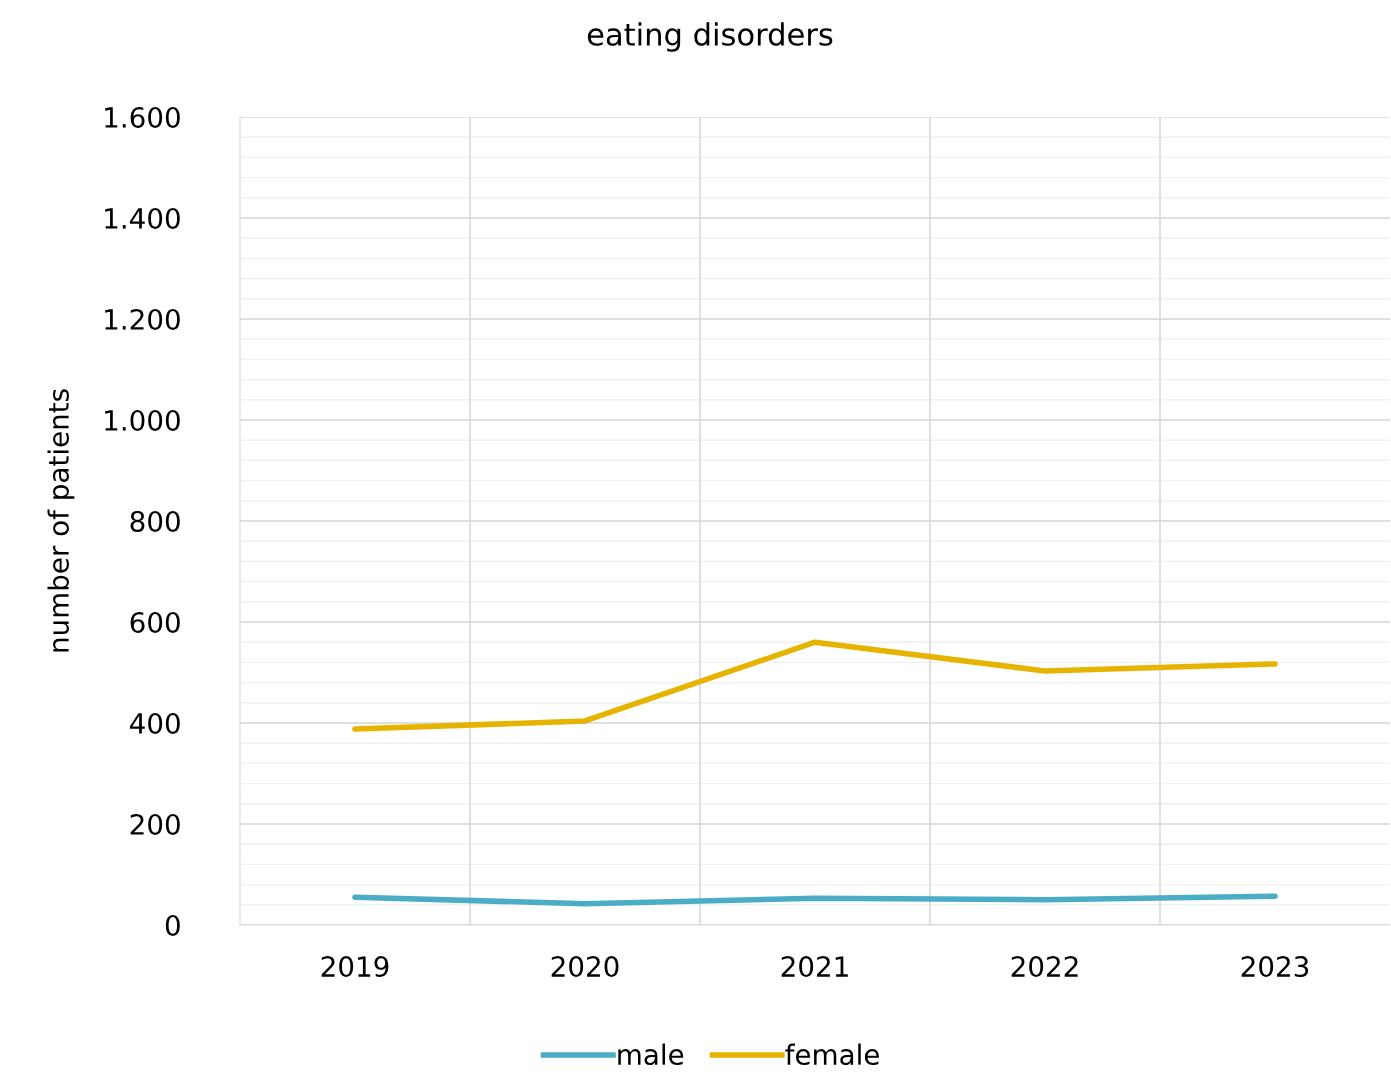 The width and height of the screenshot is (1391, 1075). I want to click on y-axis-title: number of patients, so click(61, 520).